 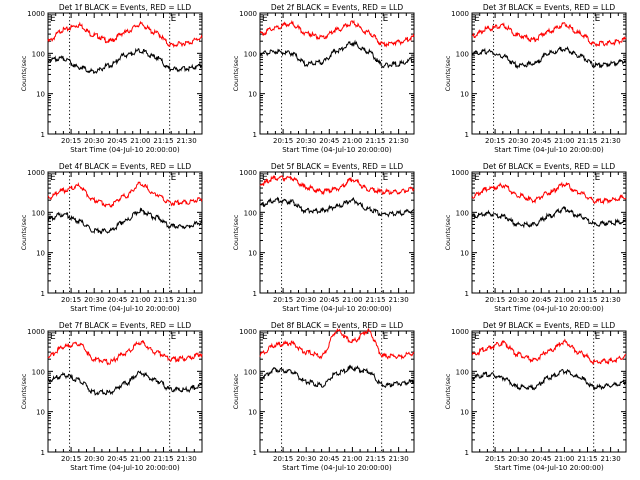 I want to click on panel-title: Det 4f BLACK = Events, RED = LLD, so click(x=125, y=166).